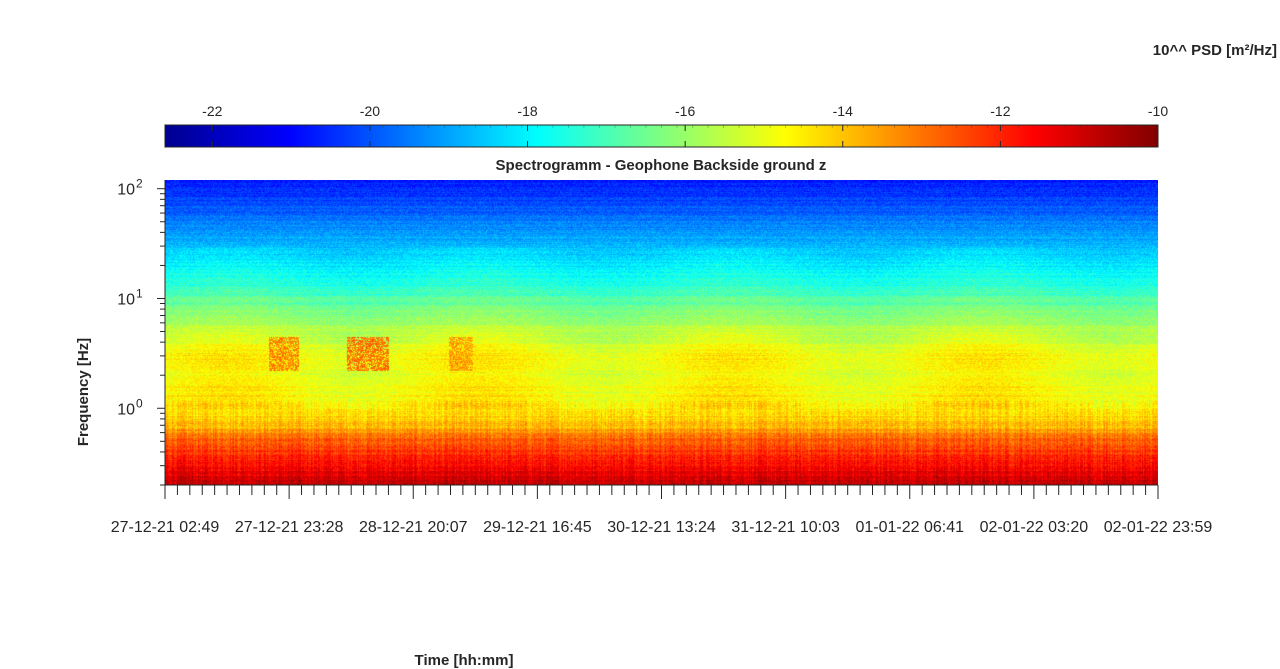  Describe the element at coordinates (537, 527) in the screenshot. I see `x-tick-label: 29-12-21 16:45` at that location.